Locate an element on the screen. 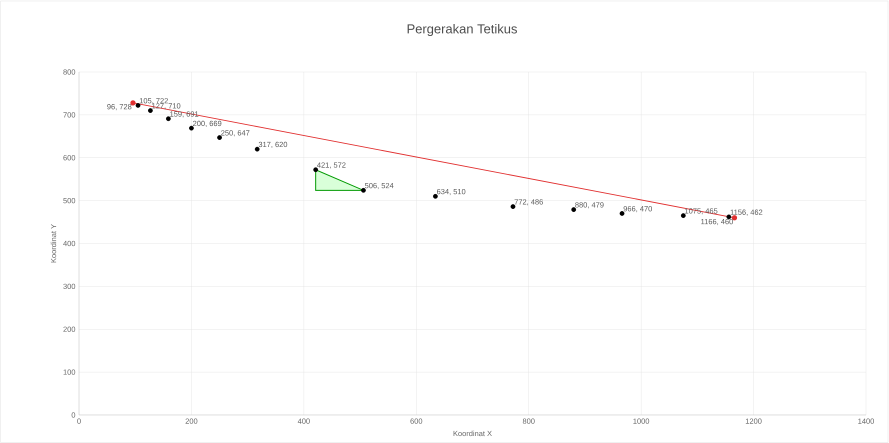 This screenshot has height=443, width=889. chart-title: Pergerakan Tetikus is located at coordinates (462, 30).